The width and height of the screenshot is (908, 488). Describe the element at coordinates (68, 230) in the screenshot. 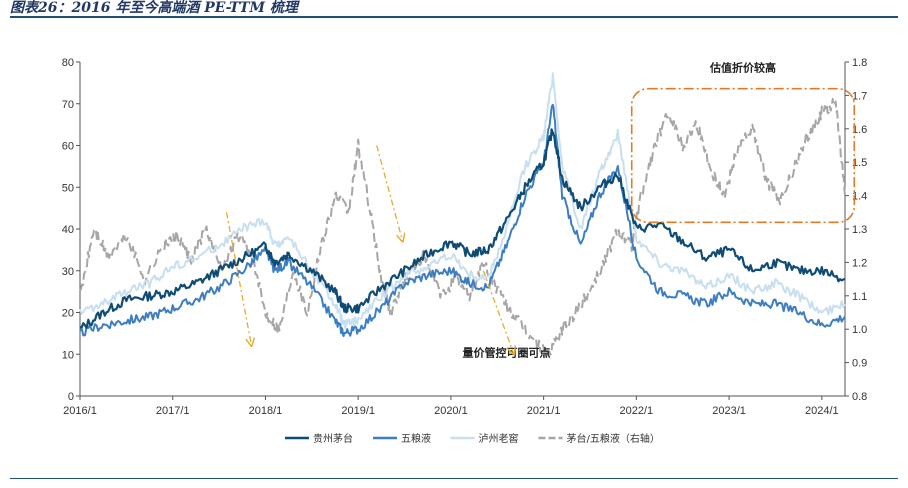

I see `y-left-tick-label: 40` at that location.